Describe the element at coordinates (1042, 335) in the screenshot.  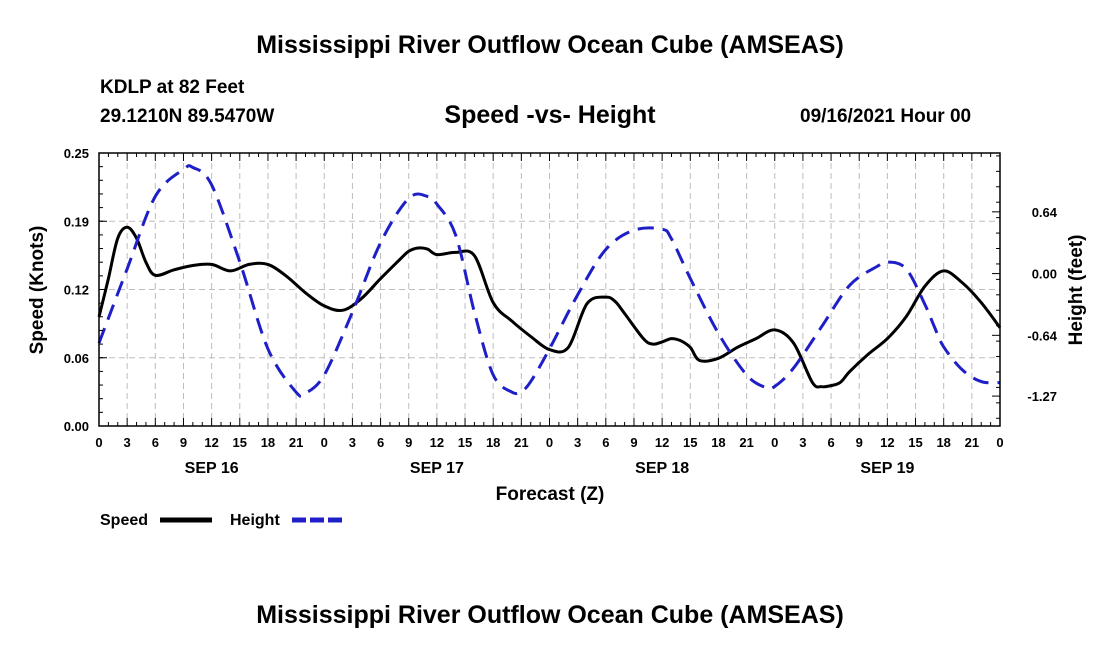
I see `y-right-tick-label: -0.64` at that location.